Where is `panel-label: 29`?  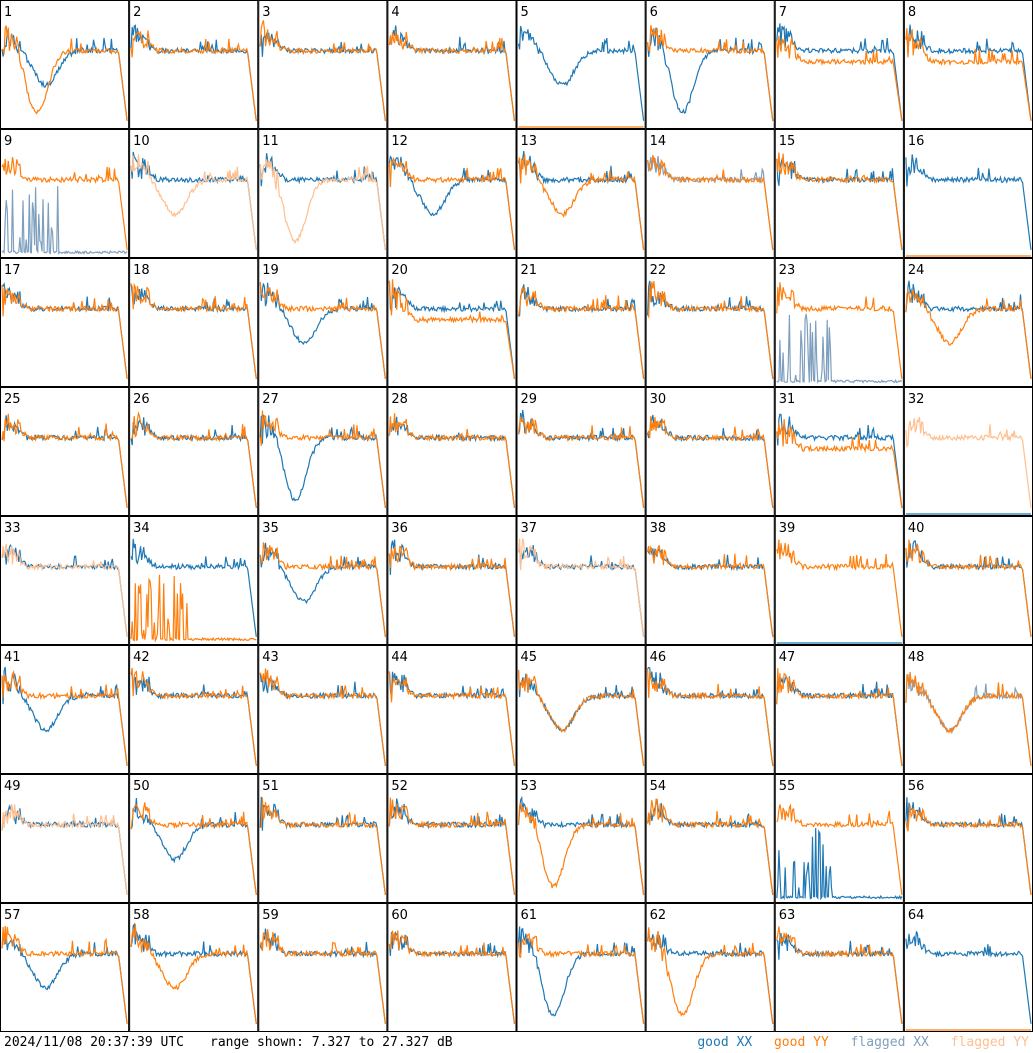 panel-label: 29 is located at coordinates (529, 399).